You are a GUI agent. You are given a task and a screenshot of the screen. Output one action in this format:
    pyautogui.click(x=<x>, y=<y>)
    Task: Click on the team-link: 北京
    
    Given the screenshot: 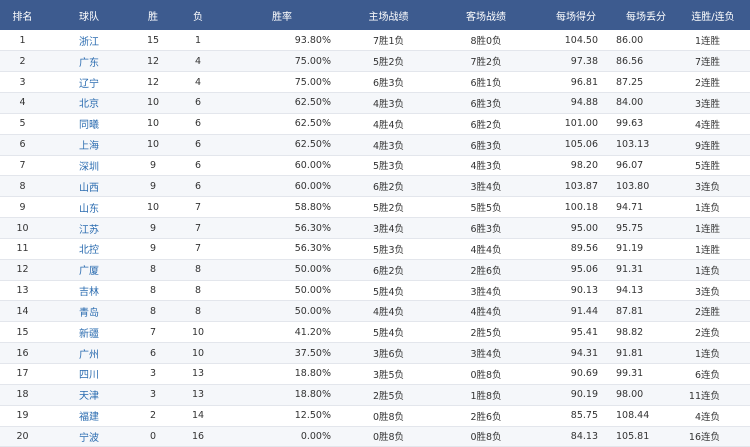 What is the action you would take?
    pyautogui.click(x=89, y=105)
    